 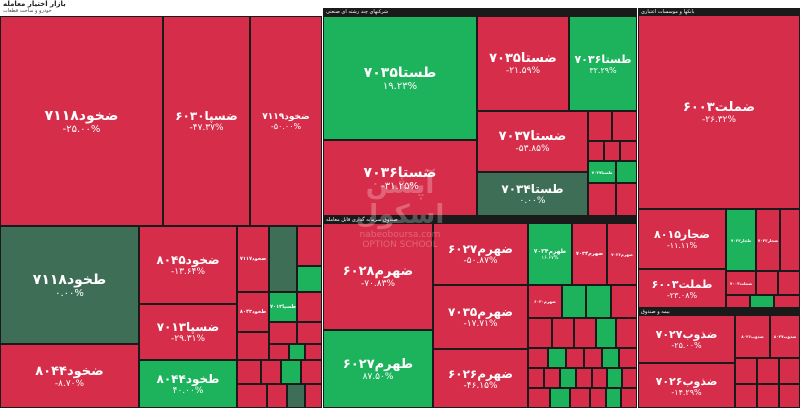 I want to click on tile-t10: ضستا۷۰۳۵ -۲۱.۵۹%, so click(x=523, y=63).